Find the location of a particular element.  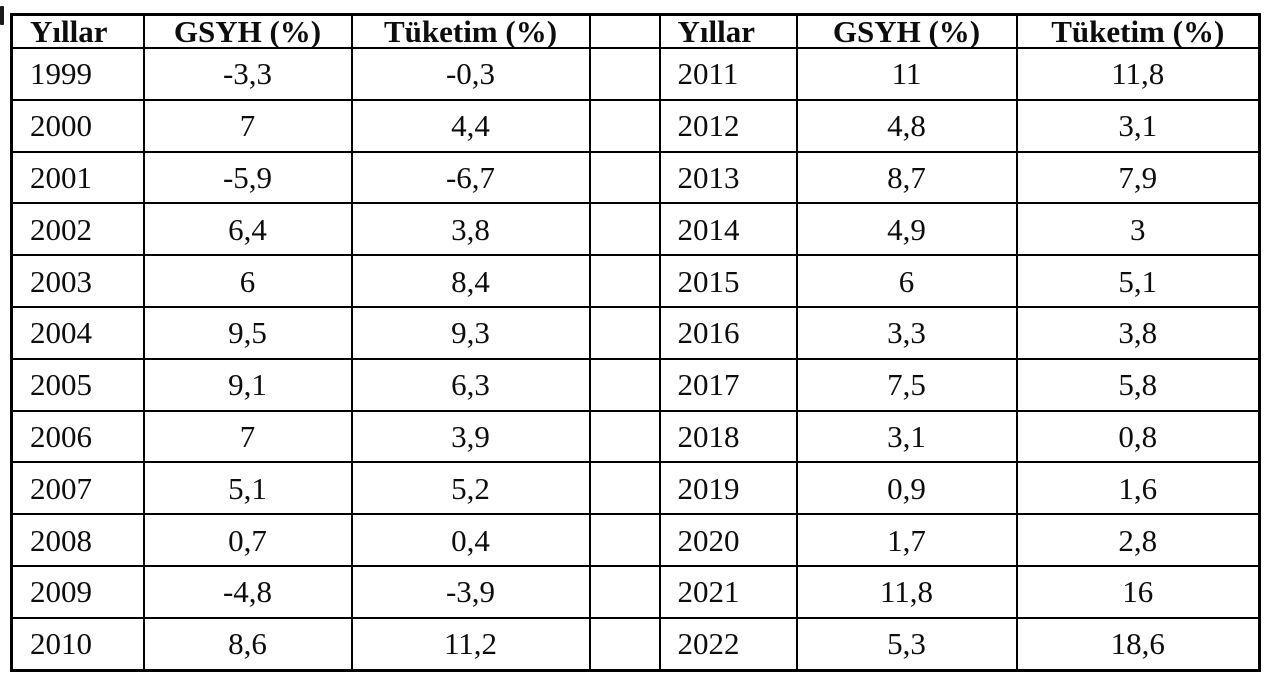

consumption-cell-left: 8,4 is located at coordinates (470, 281).